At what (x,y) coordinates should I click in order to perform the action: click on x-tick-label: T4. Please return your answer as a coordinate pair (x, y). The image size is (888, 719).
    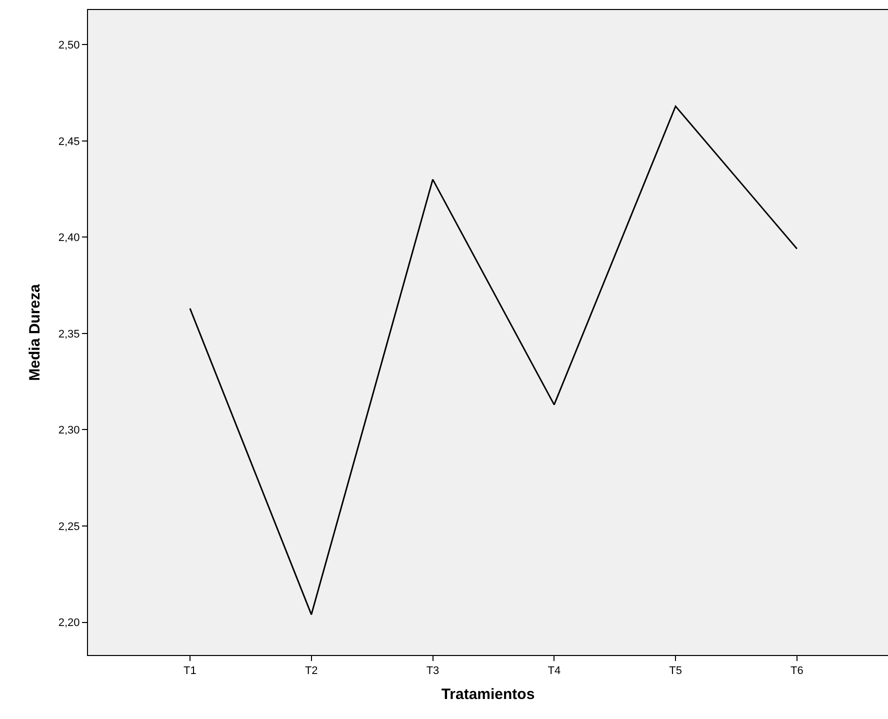
    Looking at the image, I should click on (554, 671).